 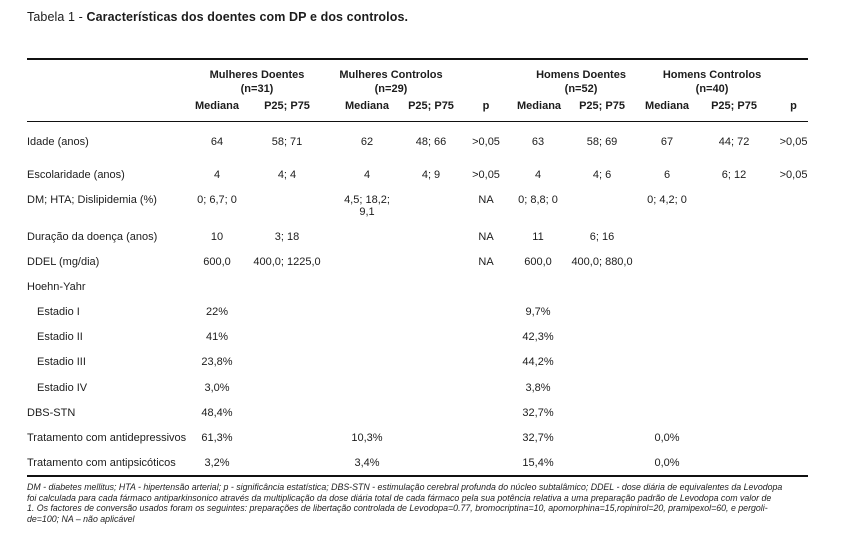 What do you see at coordinates (217, 236) in the screenshot?
I see `data-cell: 10` at bounding box center [217, 236].